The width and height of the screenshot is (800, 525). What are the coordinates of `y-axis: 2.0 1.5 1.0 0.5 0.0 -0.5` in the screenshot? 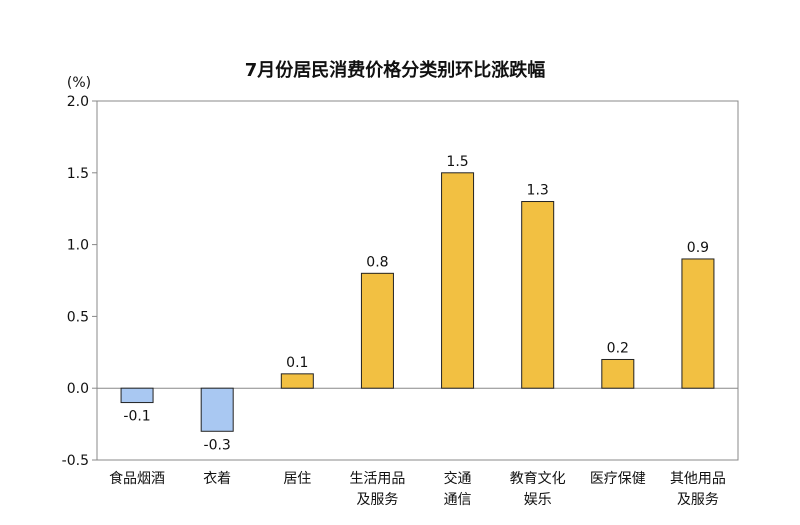 It's located at (79, 281).